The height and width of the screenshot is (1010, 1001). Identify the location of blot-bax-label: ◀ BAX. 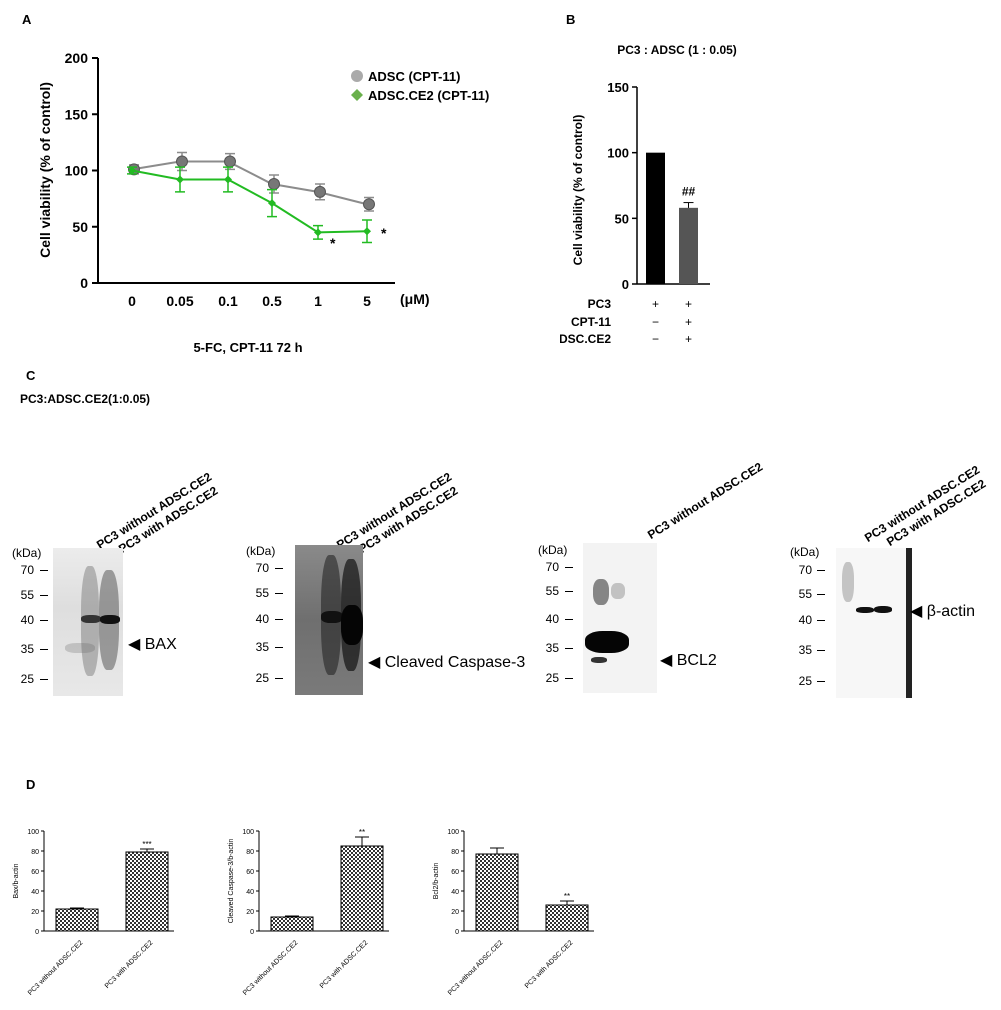
(152, 644).